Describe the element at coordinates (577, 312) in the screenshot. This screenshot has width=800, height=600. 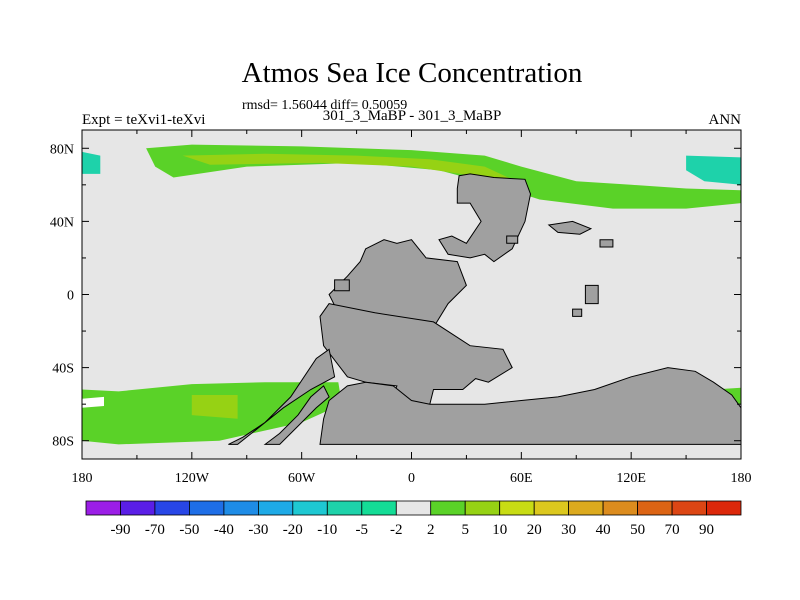
I see `land-east-dot` at that location.